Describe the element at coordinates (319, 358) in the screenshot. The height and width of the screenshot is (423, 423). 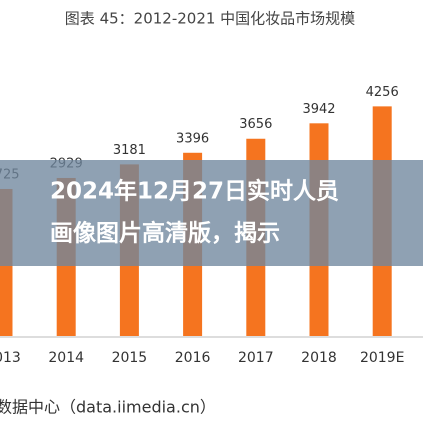
I see `x-tick-label: 2018` at that location.